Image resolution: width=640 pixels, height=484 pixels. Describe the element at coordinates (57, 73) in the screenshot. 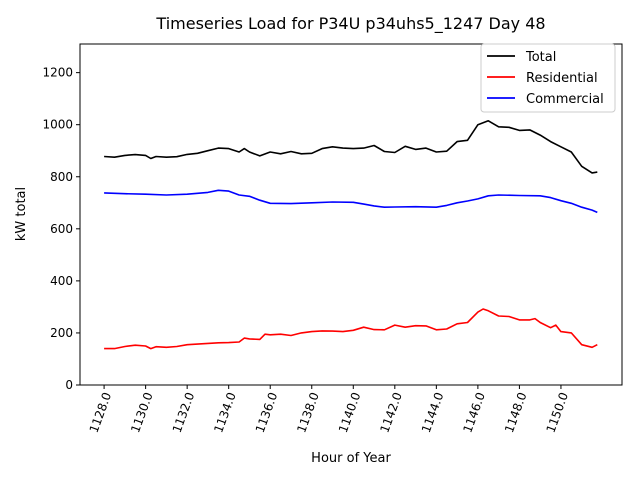

I see `y-tick-label: 1200` at that location.